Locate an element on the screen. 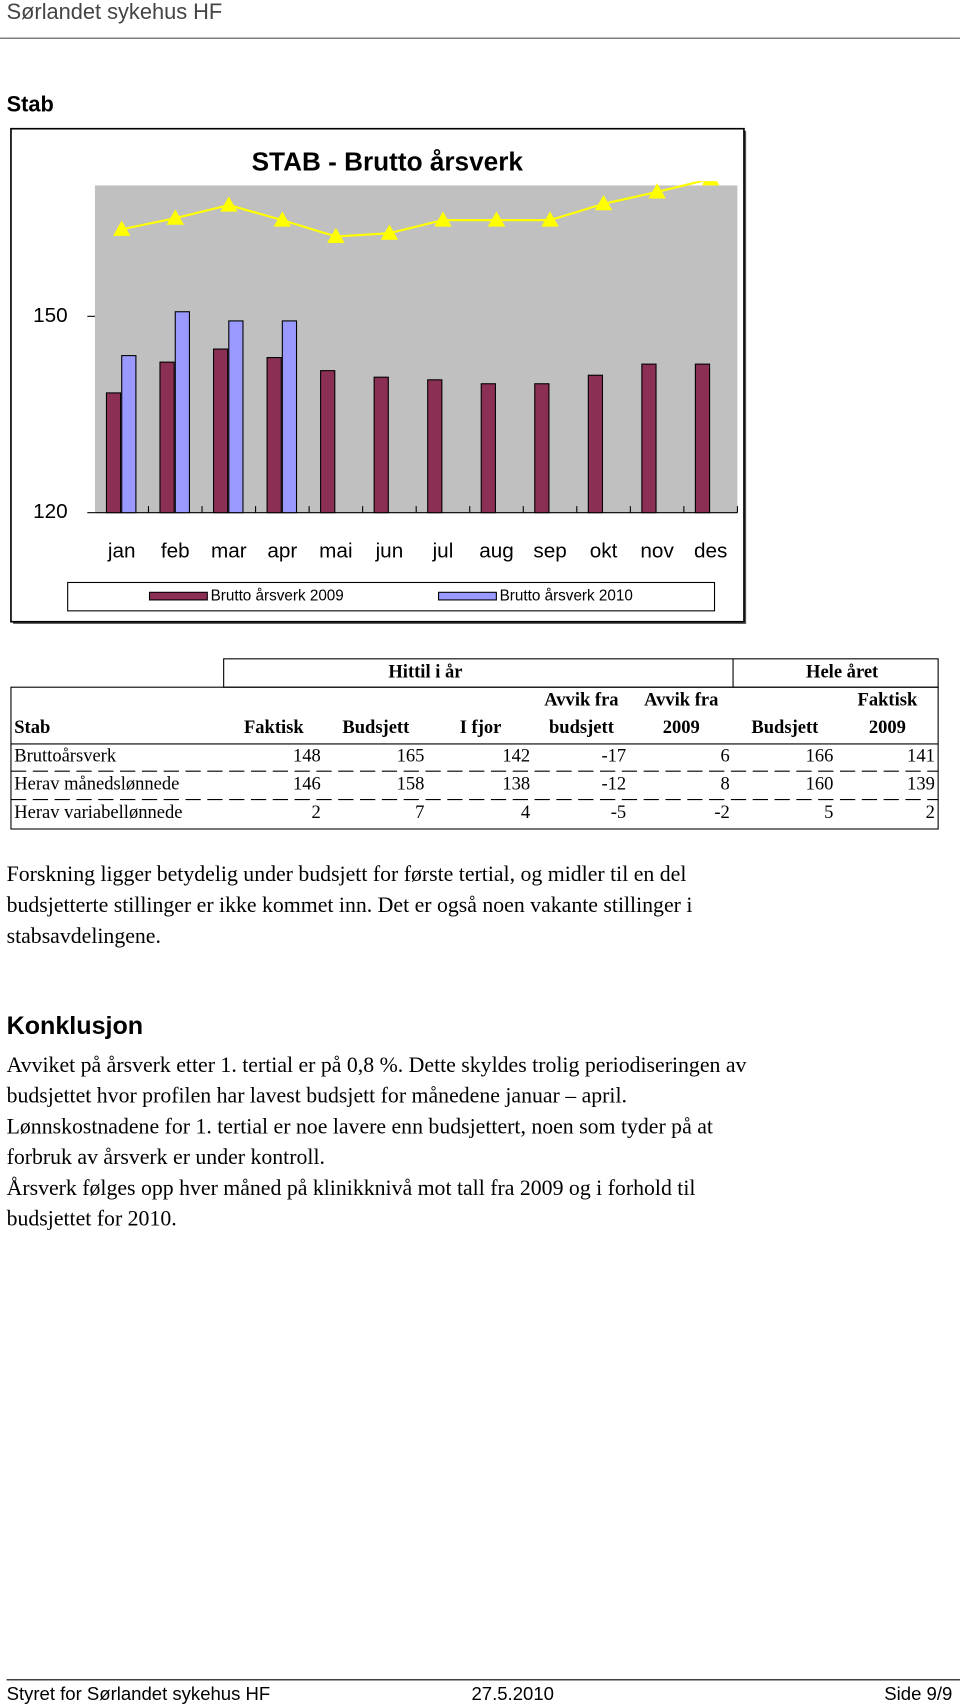 The image size is (960, 1706). table-cell: 165 is located at coordinates (411, 755).